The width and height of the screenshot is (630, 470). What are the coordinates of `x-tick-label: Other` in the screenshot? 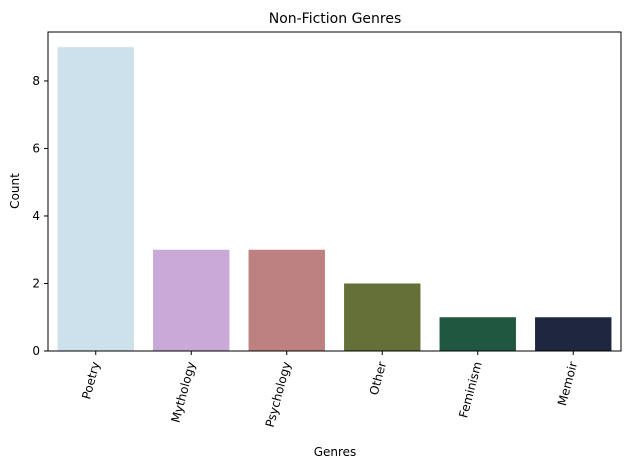 It's located at (378, 378).